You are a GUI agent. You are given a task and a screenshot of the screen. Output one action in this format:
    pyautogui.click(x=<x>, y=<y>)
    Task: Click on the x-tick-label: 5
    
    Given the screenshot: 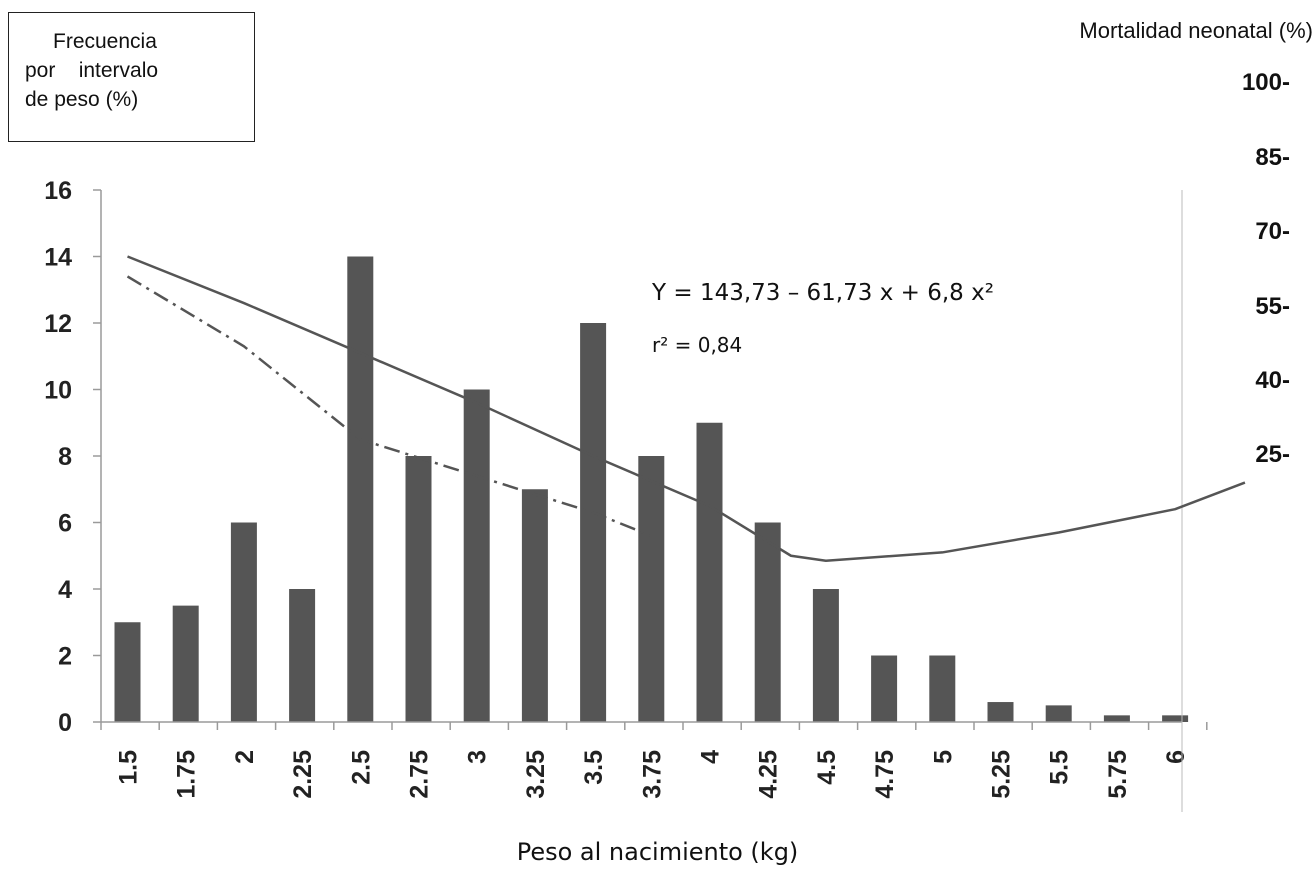 What is the action you would take?
    pyautogui.click(x=943, y=757)
    